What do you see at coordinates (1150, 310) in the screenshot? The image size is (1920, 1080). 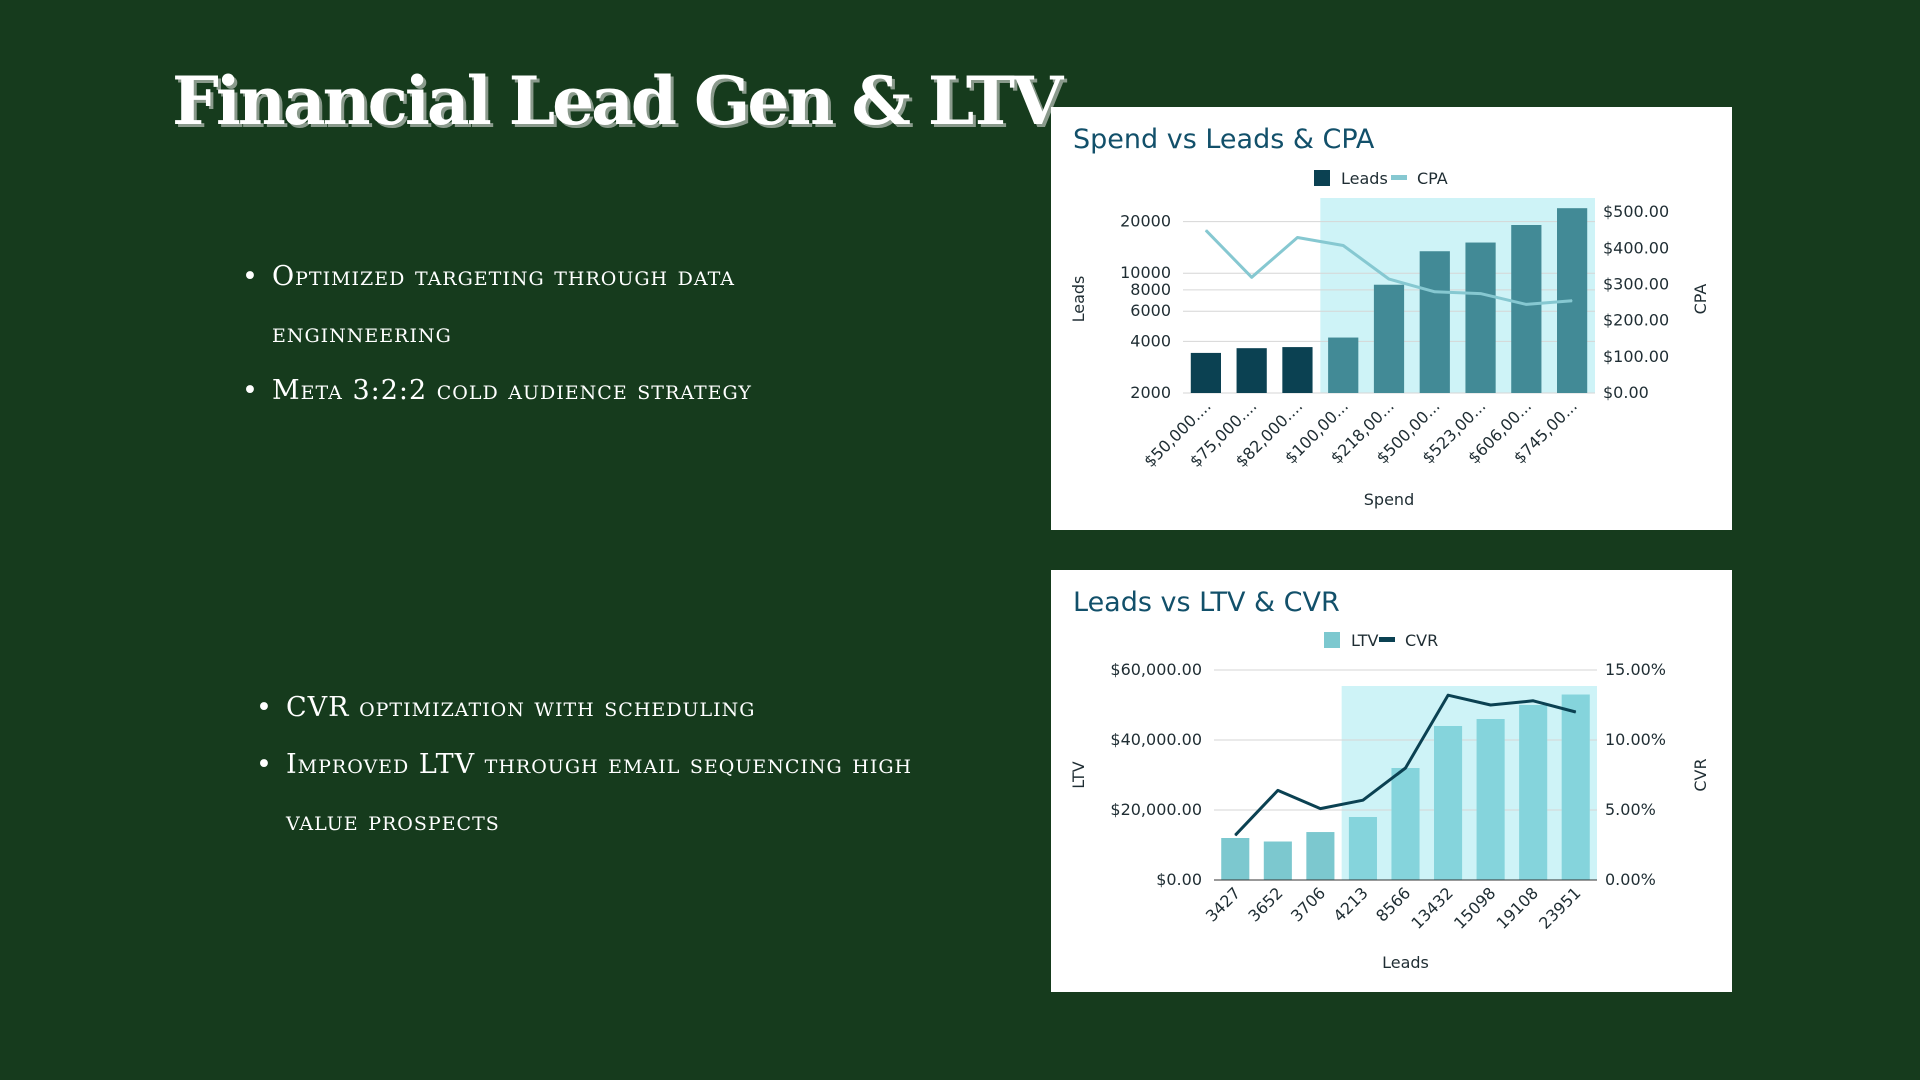 I see `y-tick-label: 6000` at bounding box center [1150, 310].